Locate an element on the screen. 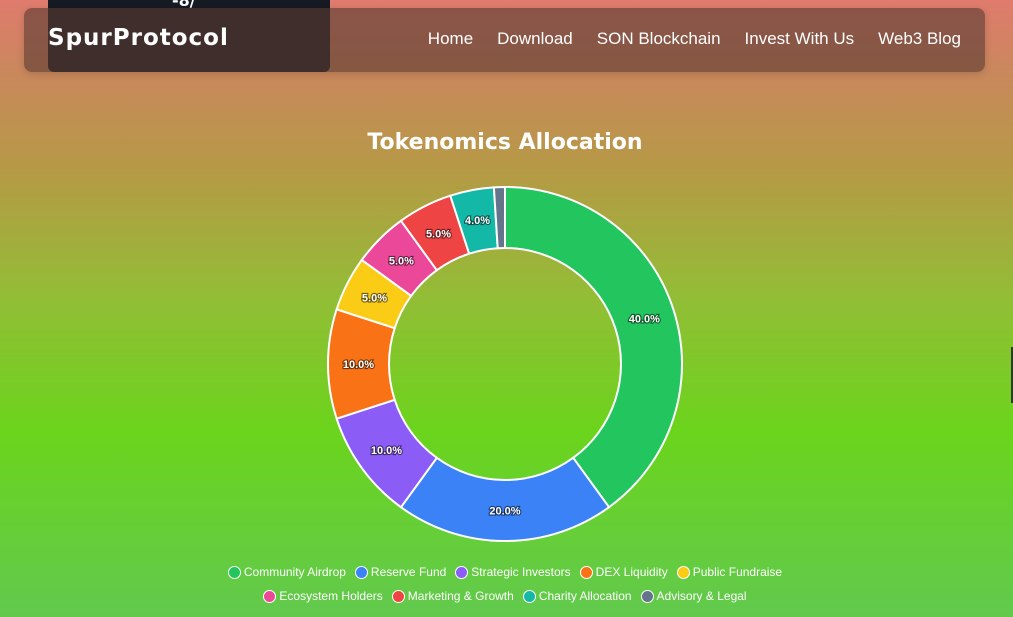 Image resolution: width=1013 pixels, height=617 pixels. legend-label: Public Fundraise is located at coordinates (737, 572).